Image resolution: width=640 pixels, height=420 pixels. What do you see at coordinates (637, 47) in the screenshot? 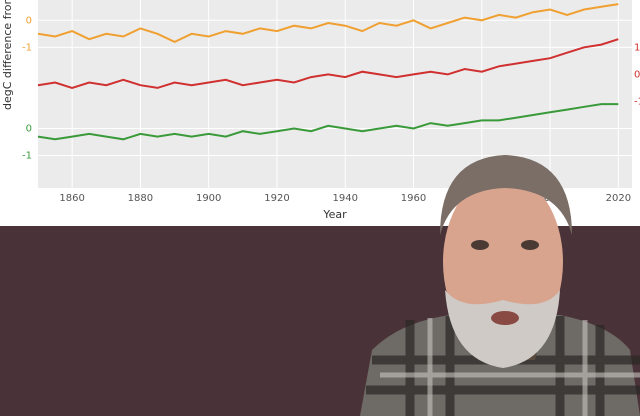
I see `y2-tick-label: 1` at bounding box center [637, 47].